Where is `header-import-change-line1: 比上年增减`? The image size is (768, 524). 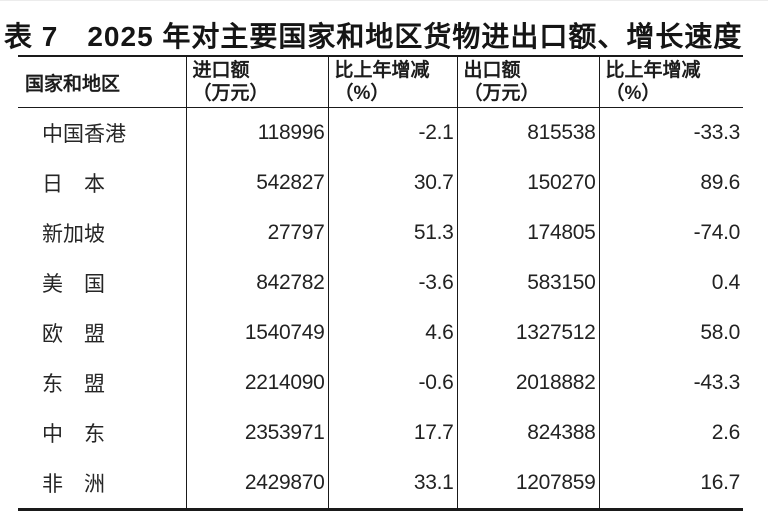
header-import-change-line1: 比上年增减 is located at coordinates (382, 70).